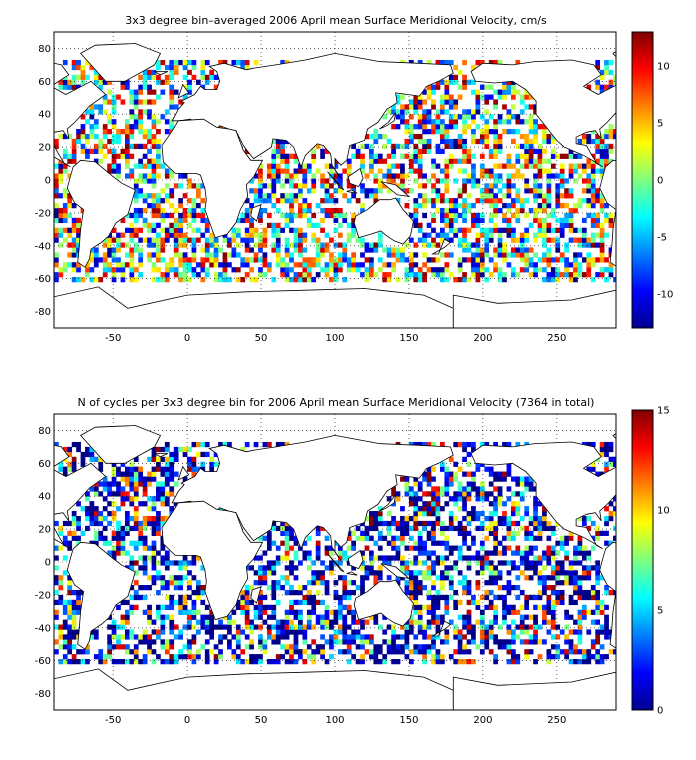  Describe the element at coordinates (44, 148) in the screenshot. I see `y-tick-label: 20` at that location.